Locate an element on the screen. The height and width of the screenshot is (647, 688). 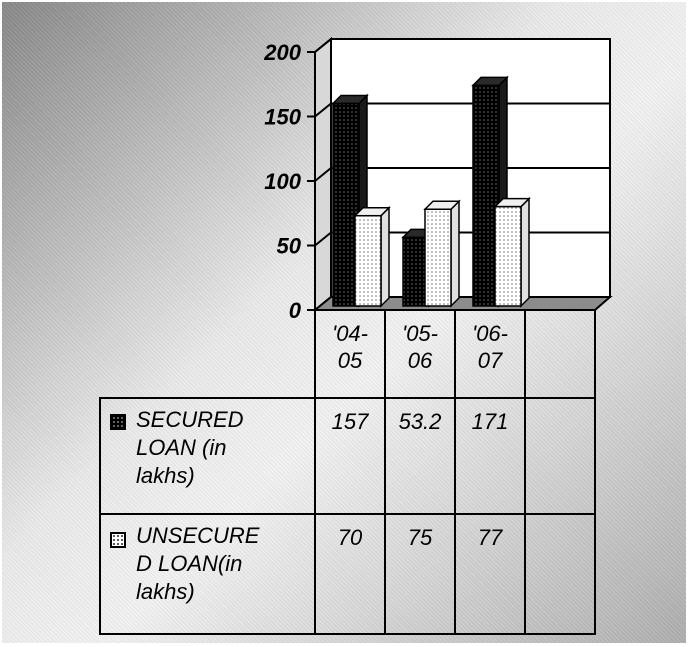
bar-side-s1-c1 is located at coordinates (455, 253).